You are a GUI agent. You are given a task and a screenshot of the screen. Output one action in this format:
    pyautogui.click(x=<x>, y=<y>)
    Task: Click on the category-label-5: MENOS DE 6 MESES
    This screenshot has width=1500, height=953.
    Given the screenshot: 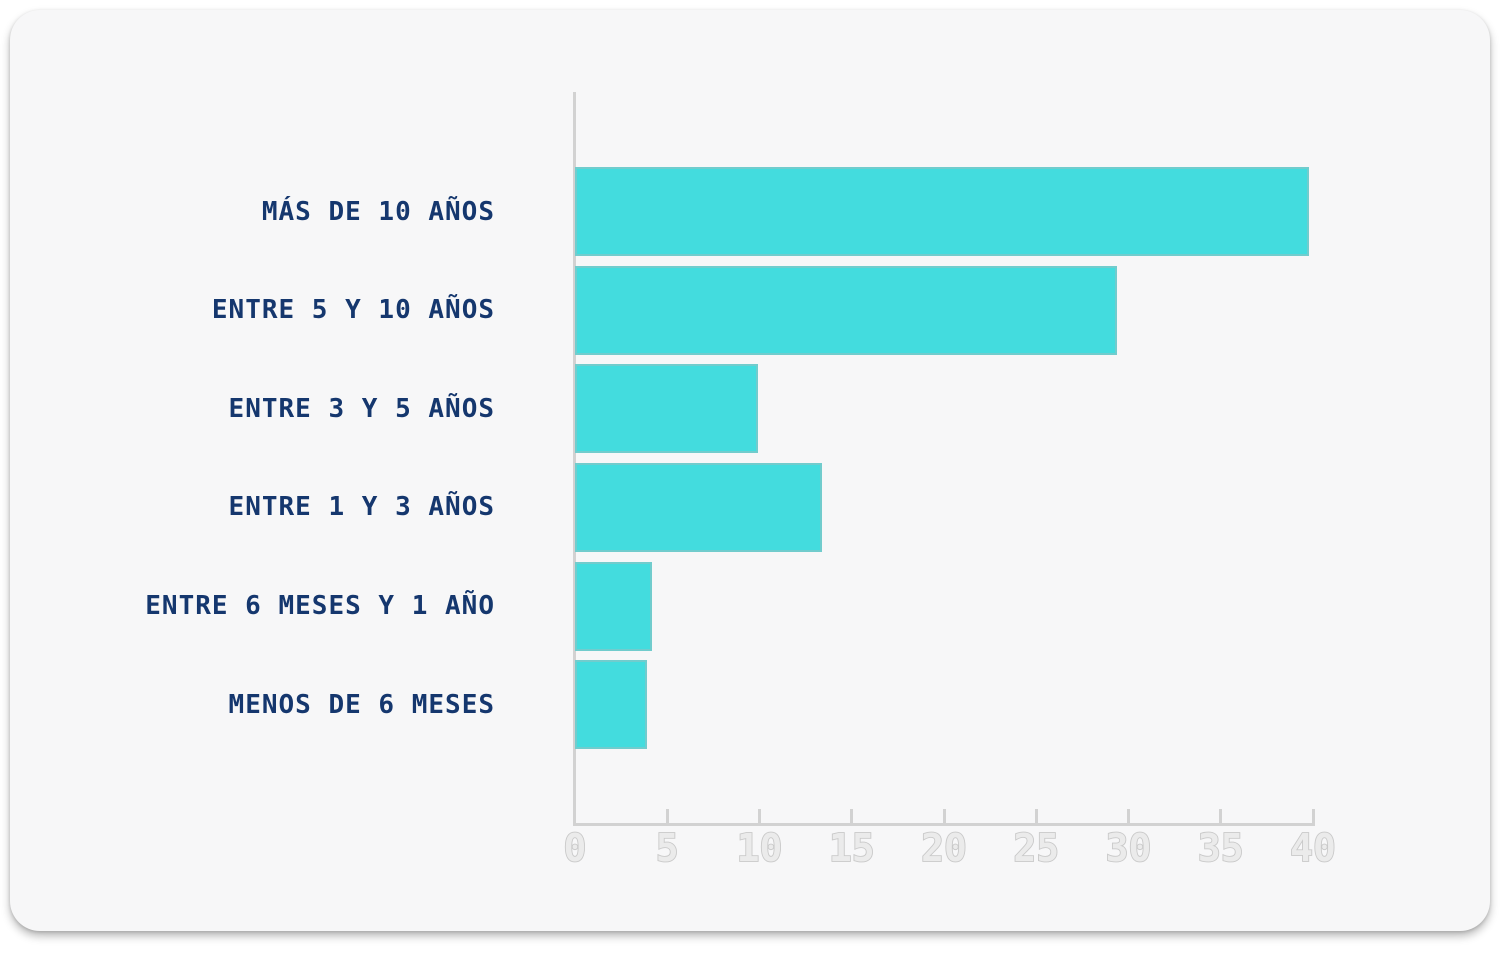 What is the action you would take?
    pyautogui.click(x=361, y=704)
    